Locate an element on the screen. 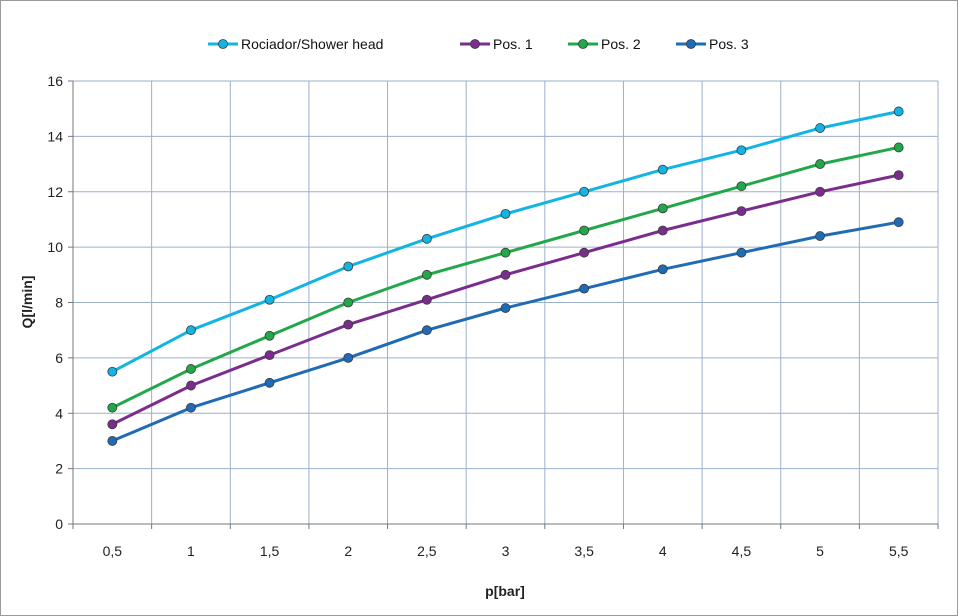  legend-entry-label: Rociador/Shower head is located at coordinates (312, 44).